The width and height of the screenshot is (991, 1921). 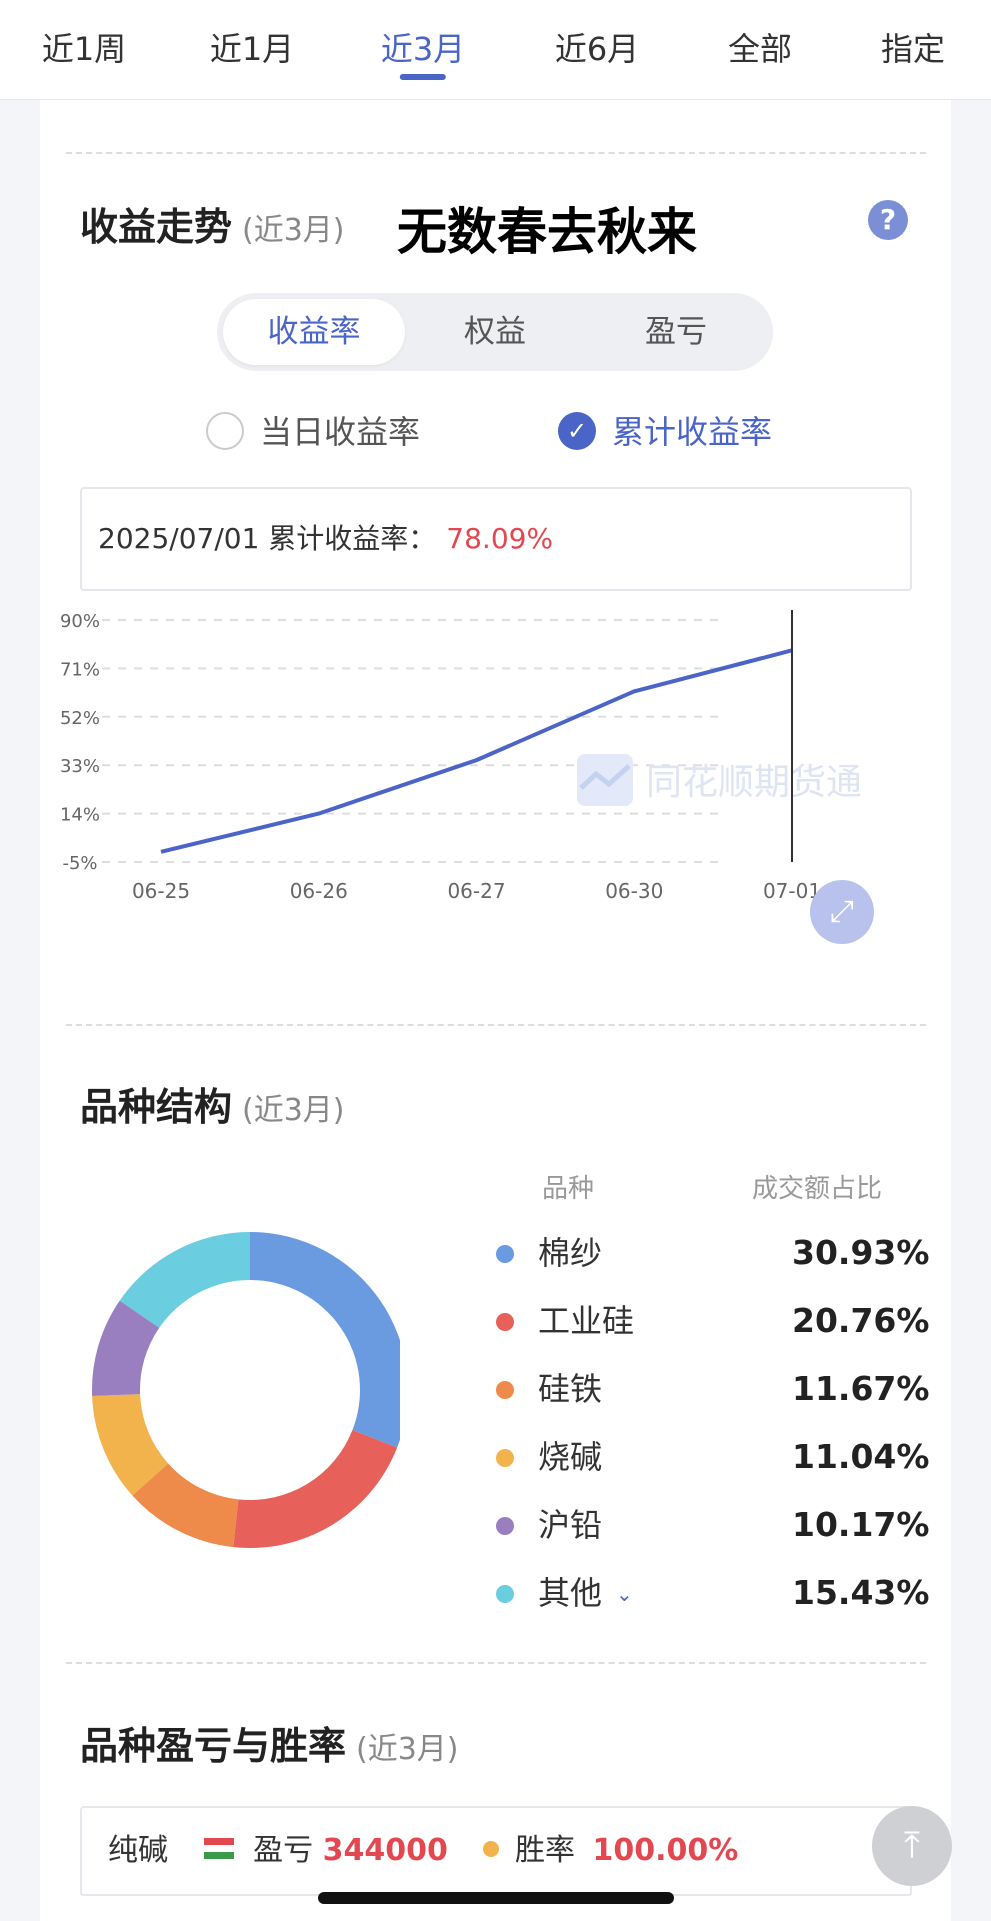 I want to click on variety-donut-chart, so click(x=220, y=1390).